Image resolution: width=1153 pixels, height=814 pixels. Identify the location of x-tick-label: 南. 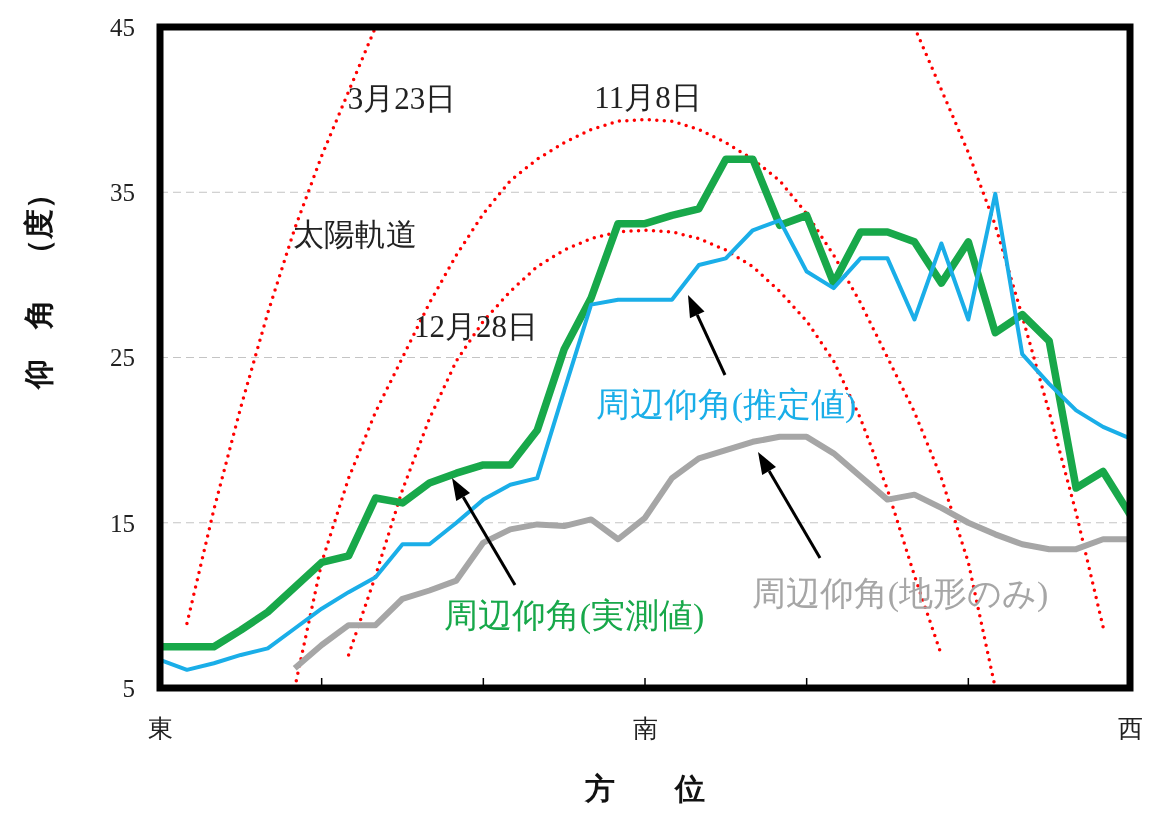
(645, 728).